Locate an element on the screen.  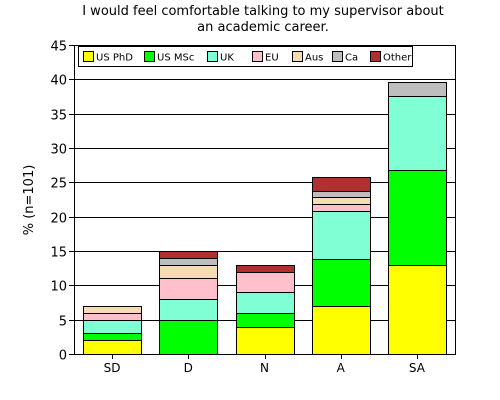
bar-segment-d-eu is located at coordinates (188, 289).